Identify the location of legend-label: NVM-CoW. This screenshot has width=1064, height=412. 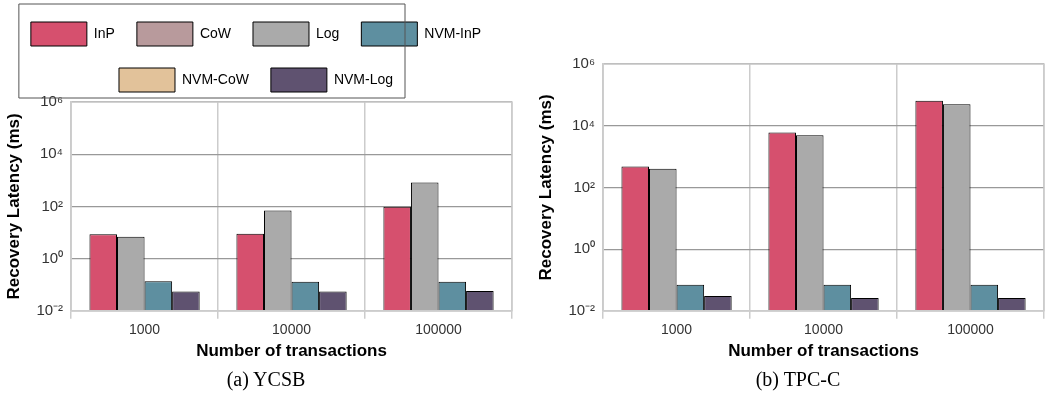
(215, 78).